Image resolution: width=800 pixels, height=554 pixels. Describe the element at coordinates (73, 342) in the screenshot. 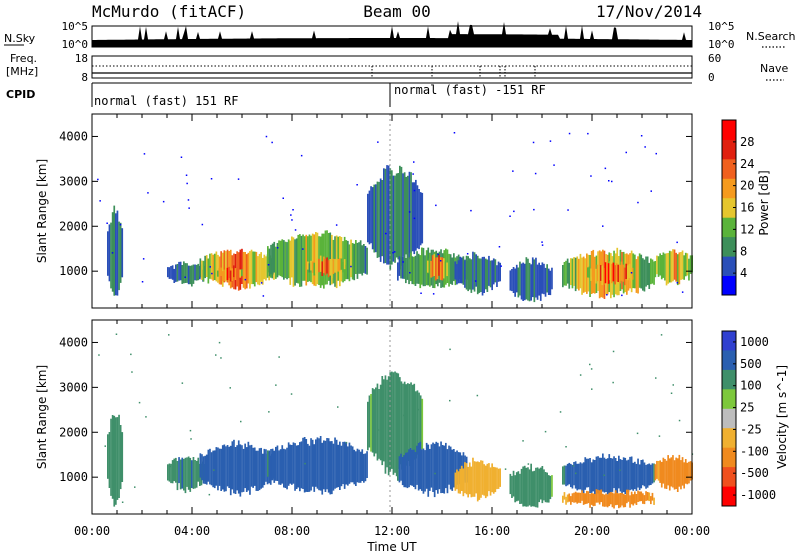

I see `velocity-y-tick-label: 4000` at that location.